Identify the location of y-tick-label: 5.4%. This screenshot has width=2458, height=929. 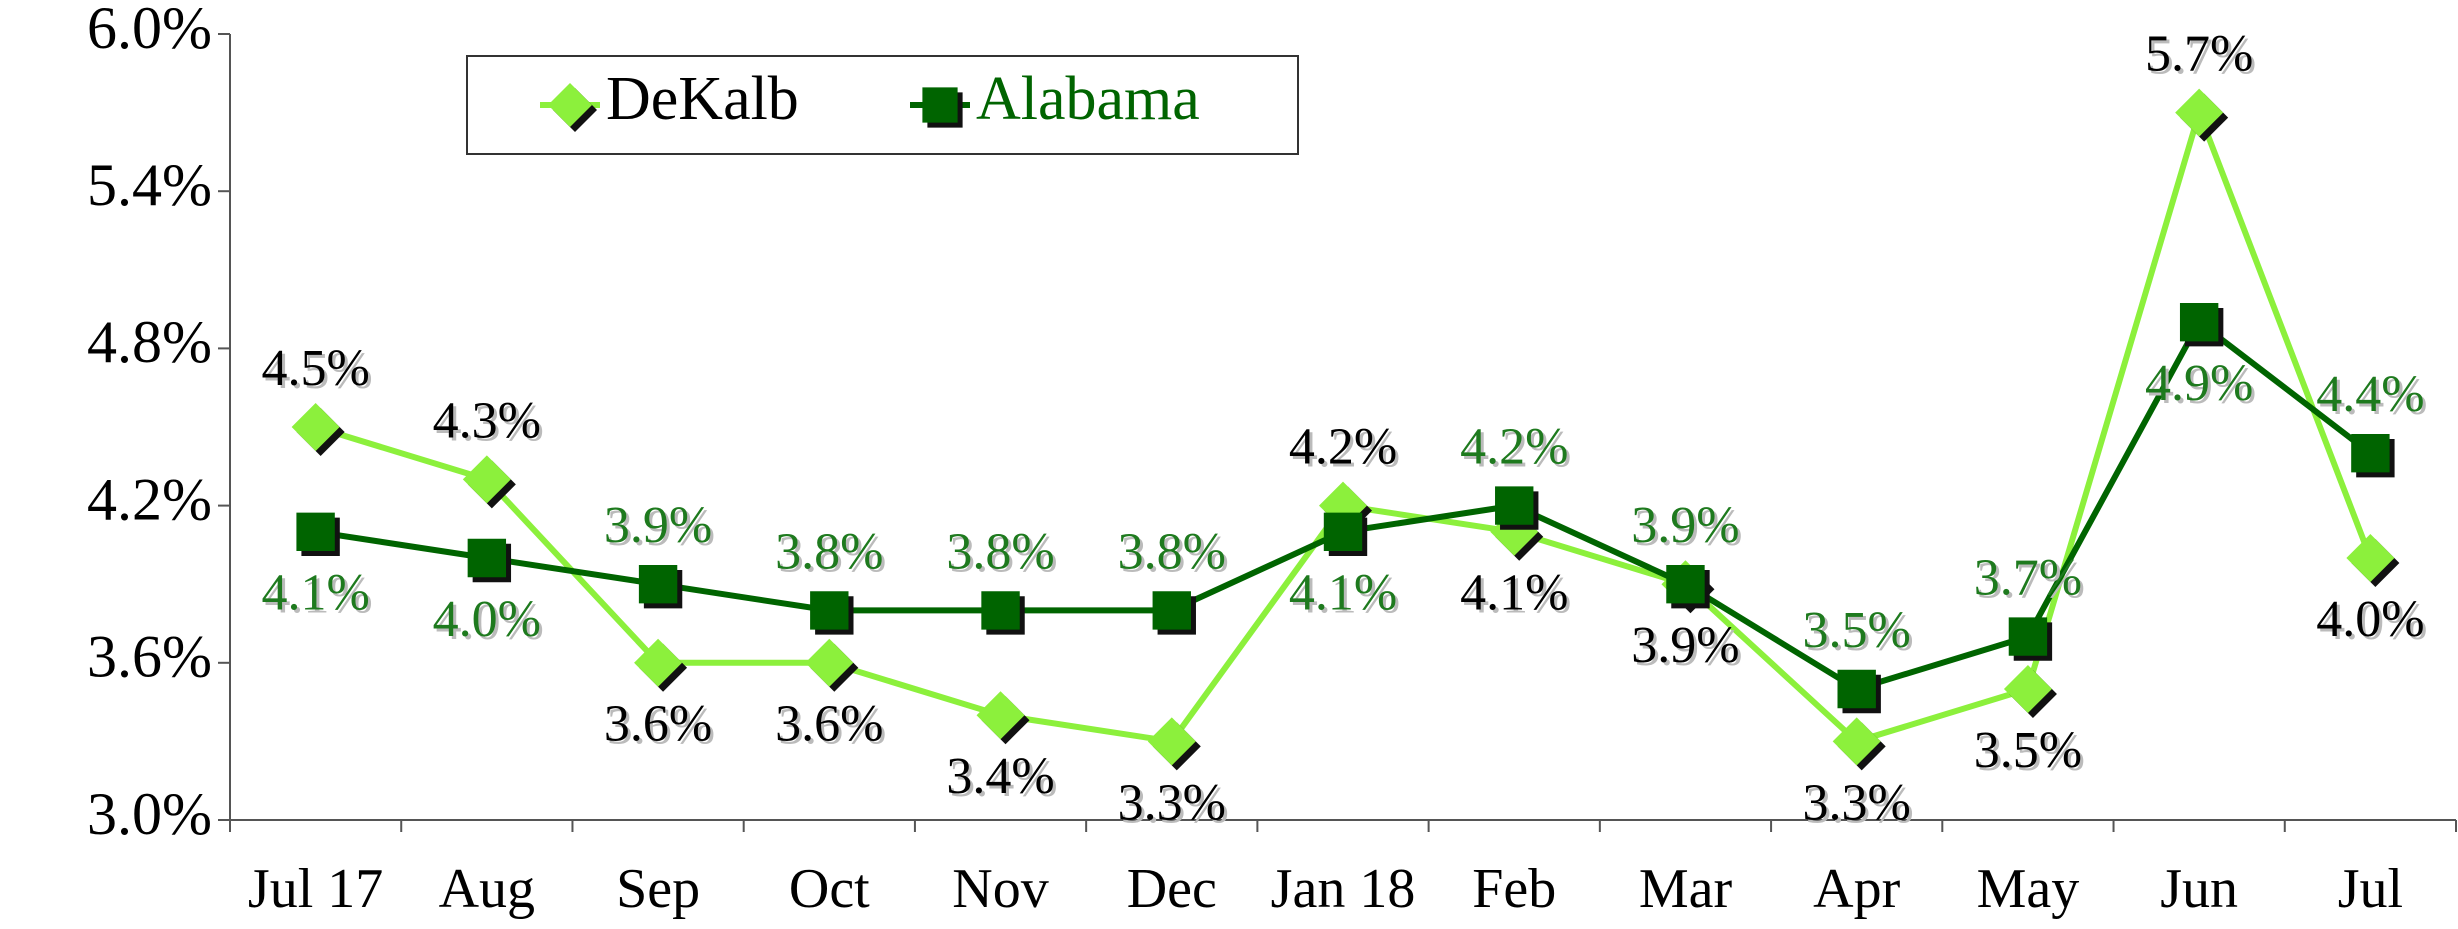
(149, 185).